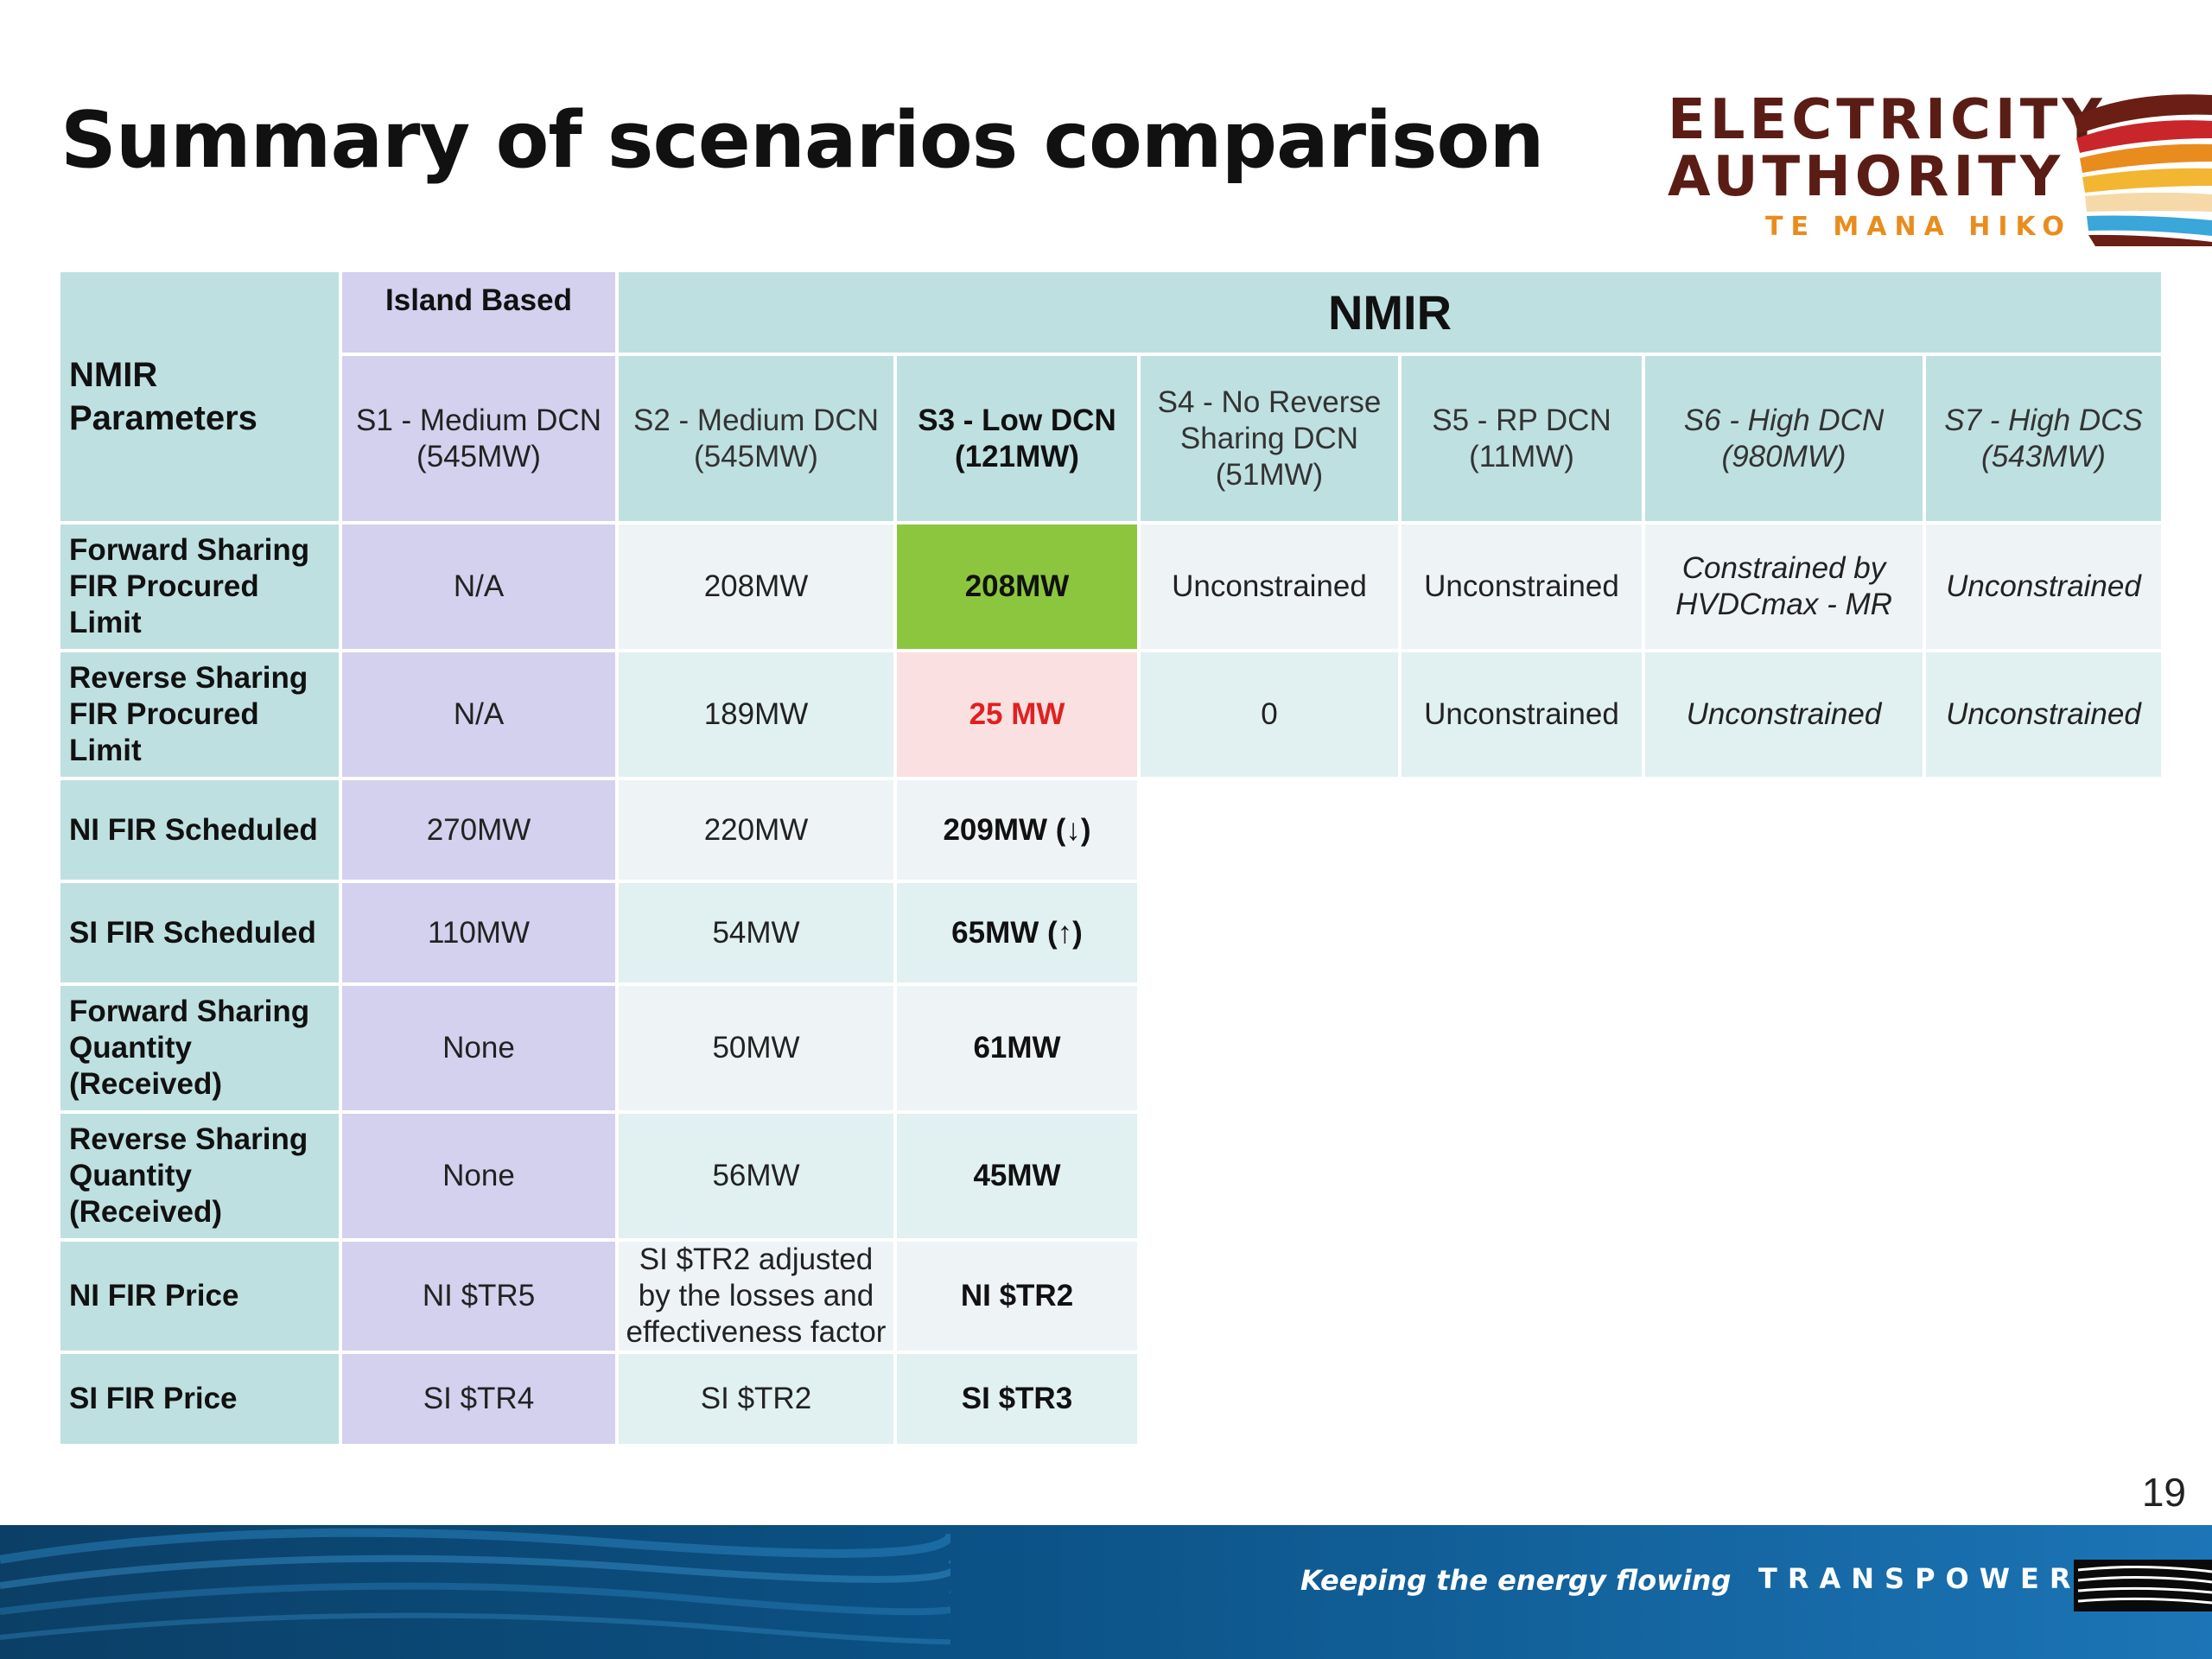 This screenshot has height=1659, width=2212. I want to click on row-label: SI FIR Price, so click(201, 1400).